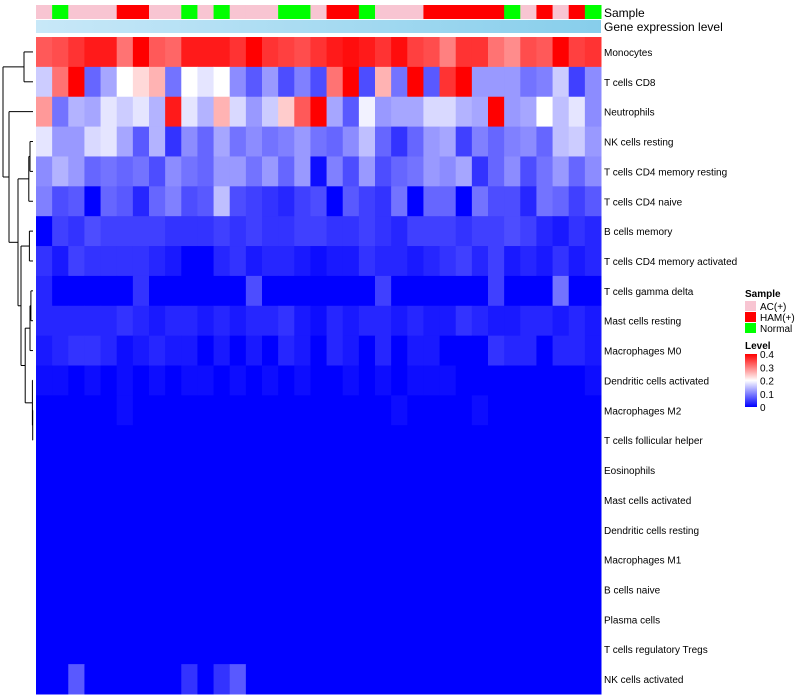  What do you see at coordinates (656, 381) in the screenshot?
I see `row-label: Dendritic cells activated` at bounding box center [656, 381].